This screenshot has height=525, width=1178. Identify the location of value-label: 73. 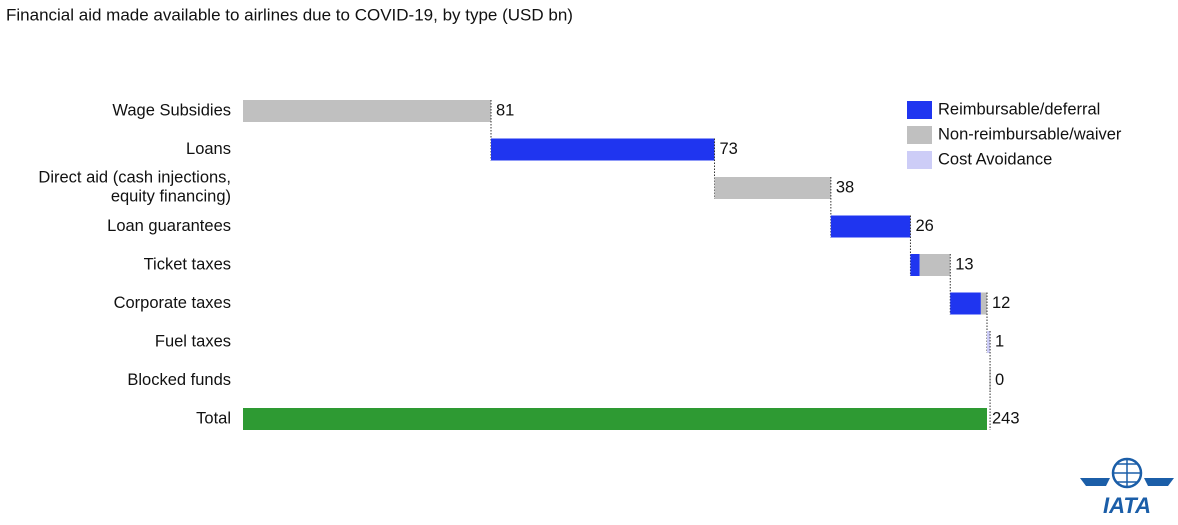
(729, 149).